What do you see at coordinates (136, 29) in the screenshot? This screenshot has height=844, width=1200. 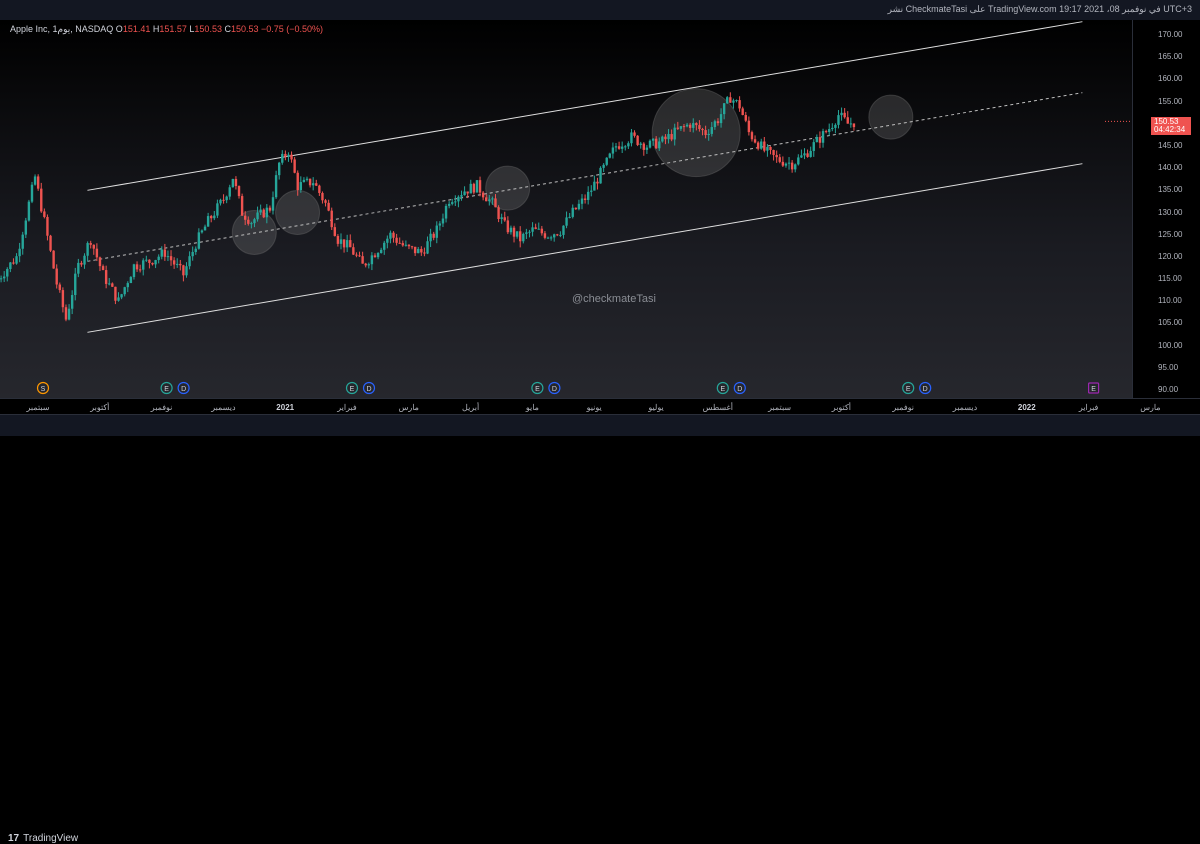 I see `open-value: 151.41` at bounding box center [136, 29].